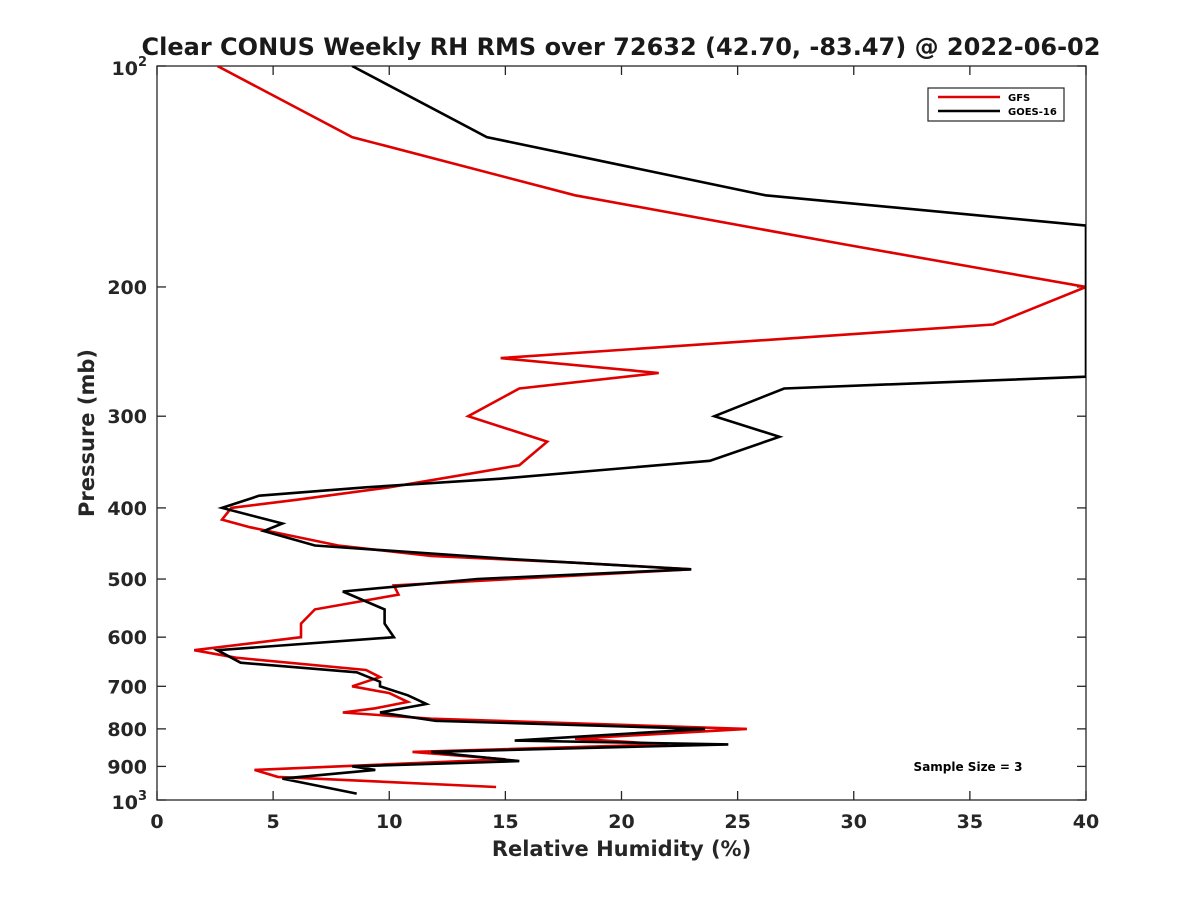 The width and height of the screenshot is (1200, 900). What do you see at coordinates (87, 433) in the screenshot?
I see `y-axis-label: Pressure (mb)` at bounding box center [87, 433].